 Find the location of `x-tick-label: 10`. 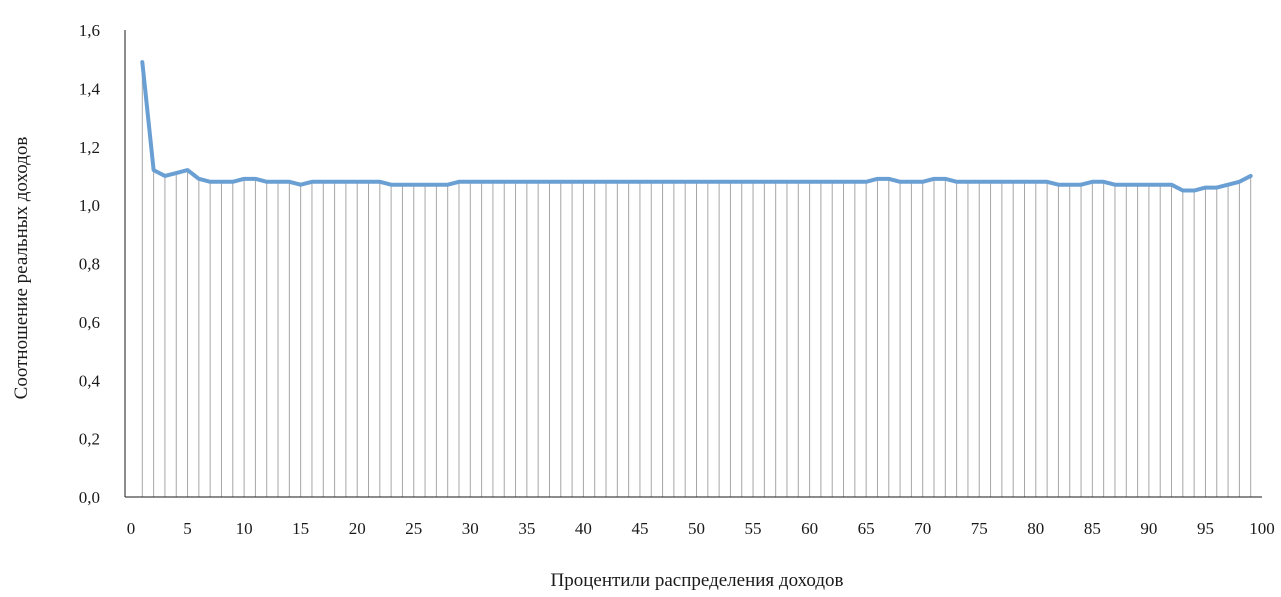

x-tick-label: 10 is located at coordinates (244, 528).